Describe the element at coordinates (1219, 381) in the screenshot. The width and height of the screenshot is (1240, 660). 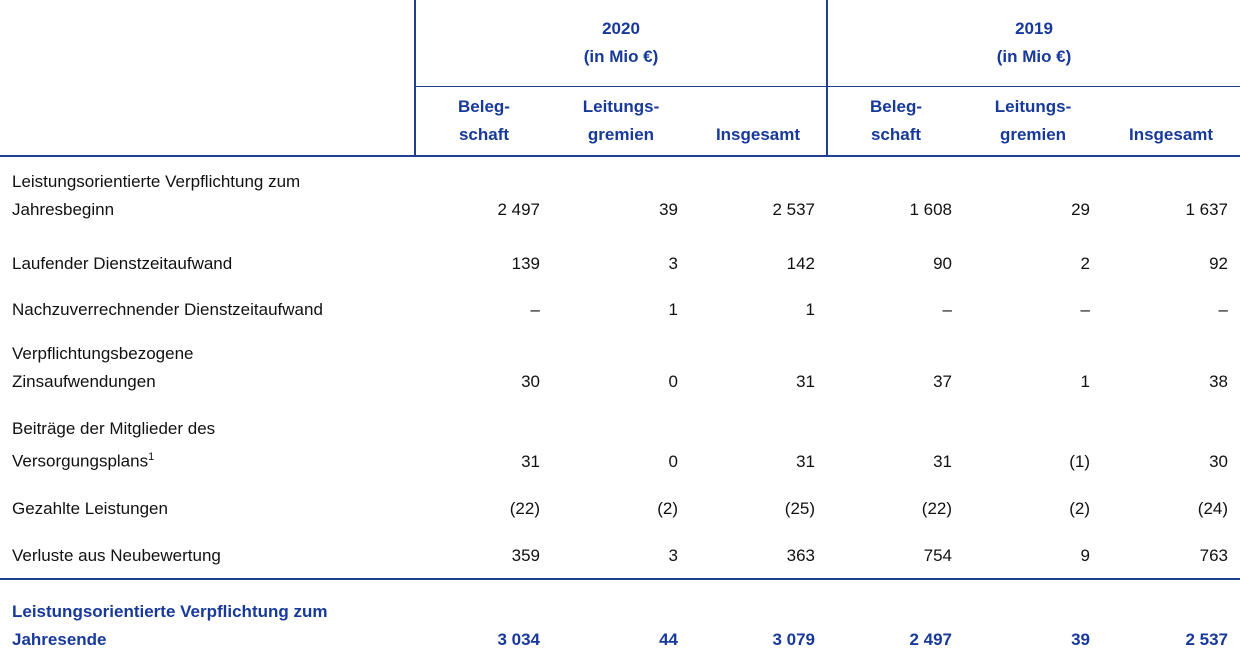
I see `value-cell: 38` at that location.